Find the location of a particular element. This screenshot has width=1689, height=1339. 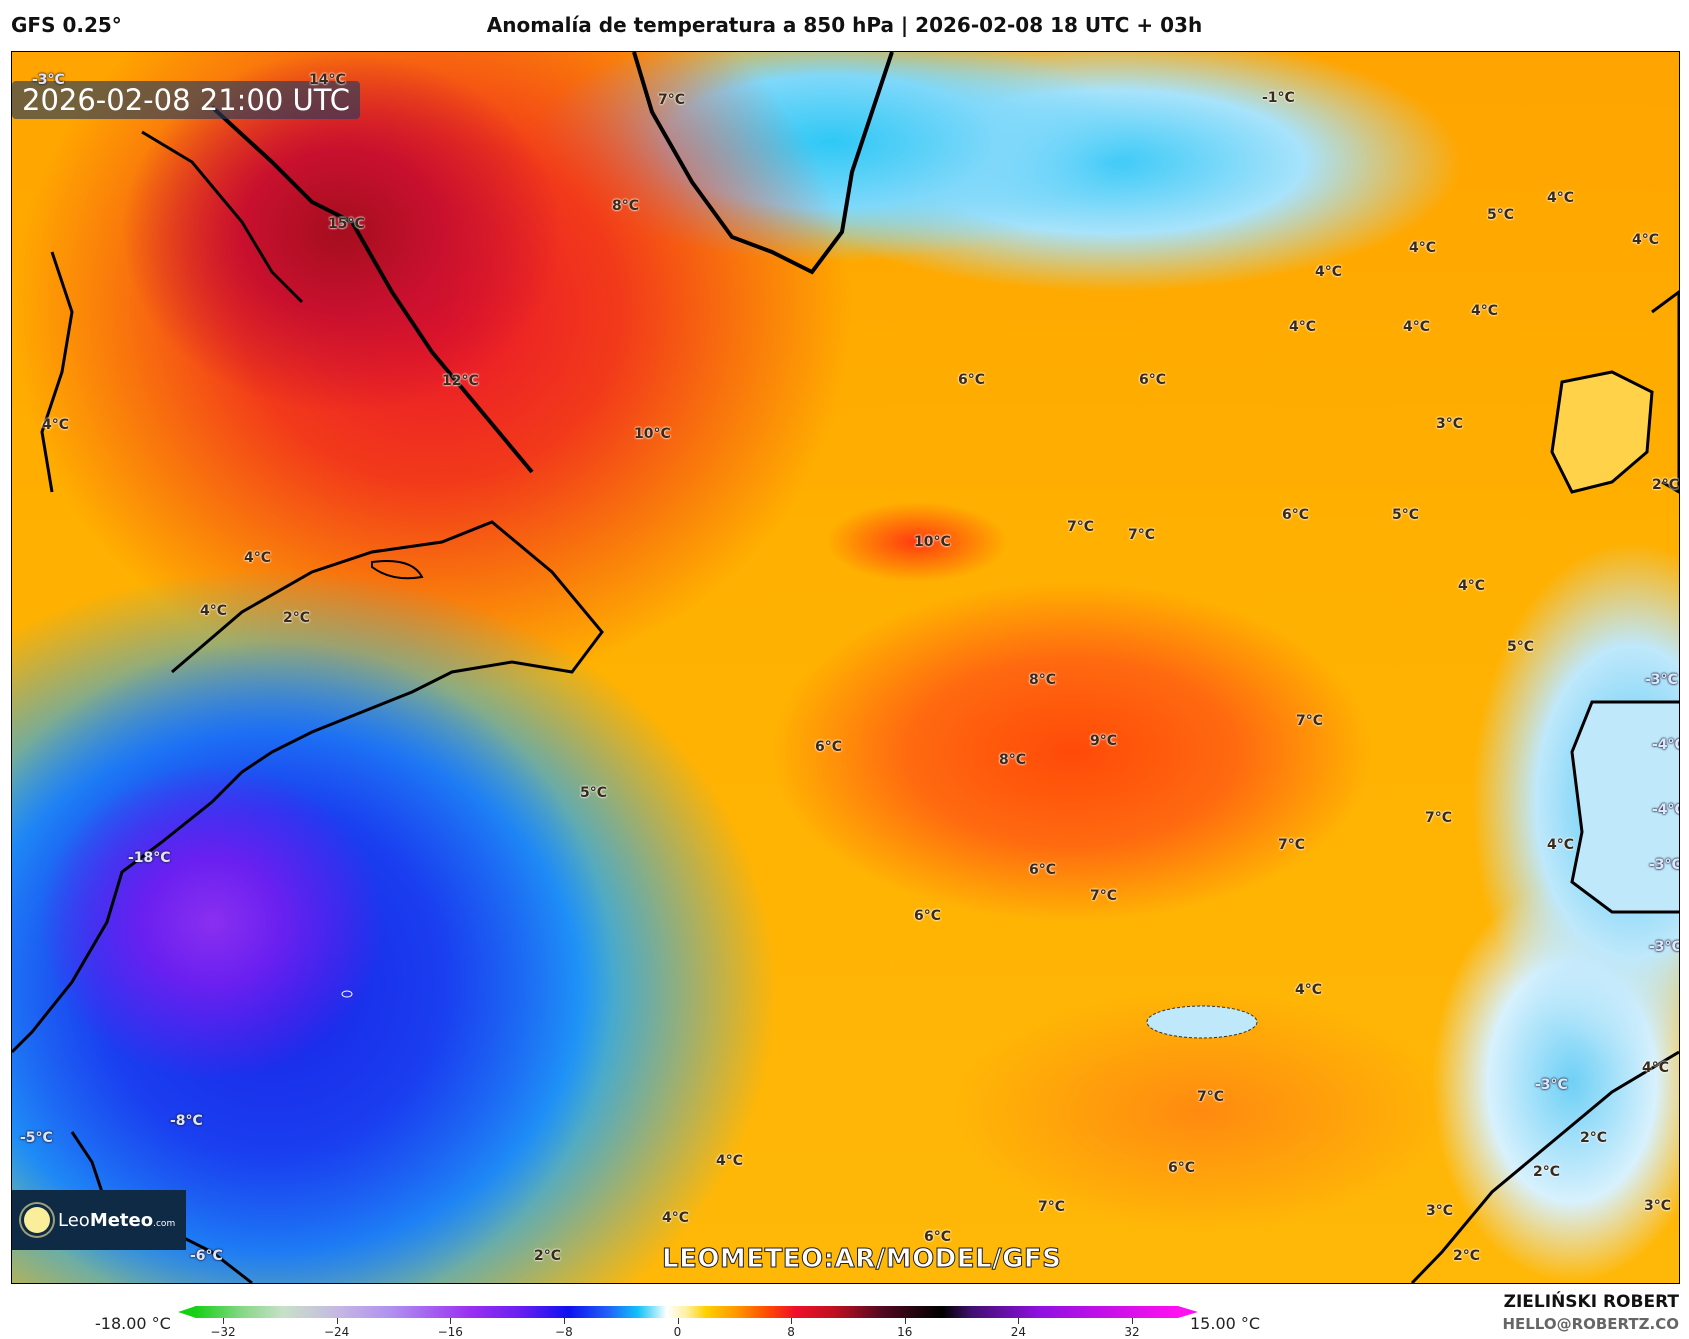

contour-label: -1°C is located at coordinates (1278, 98).